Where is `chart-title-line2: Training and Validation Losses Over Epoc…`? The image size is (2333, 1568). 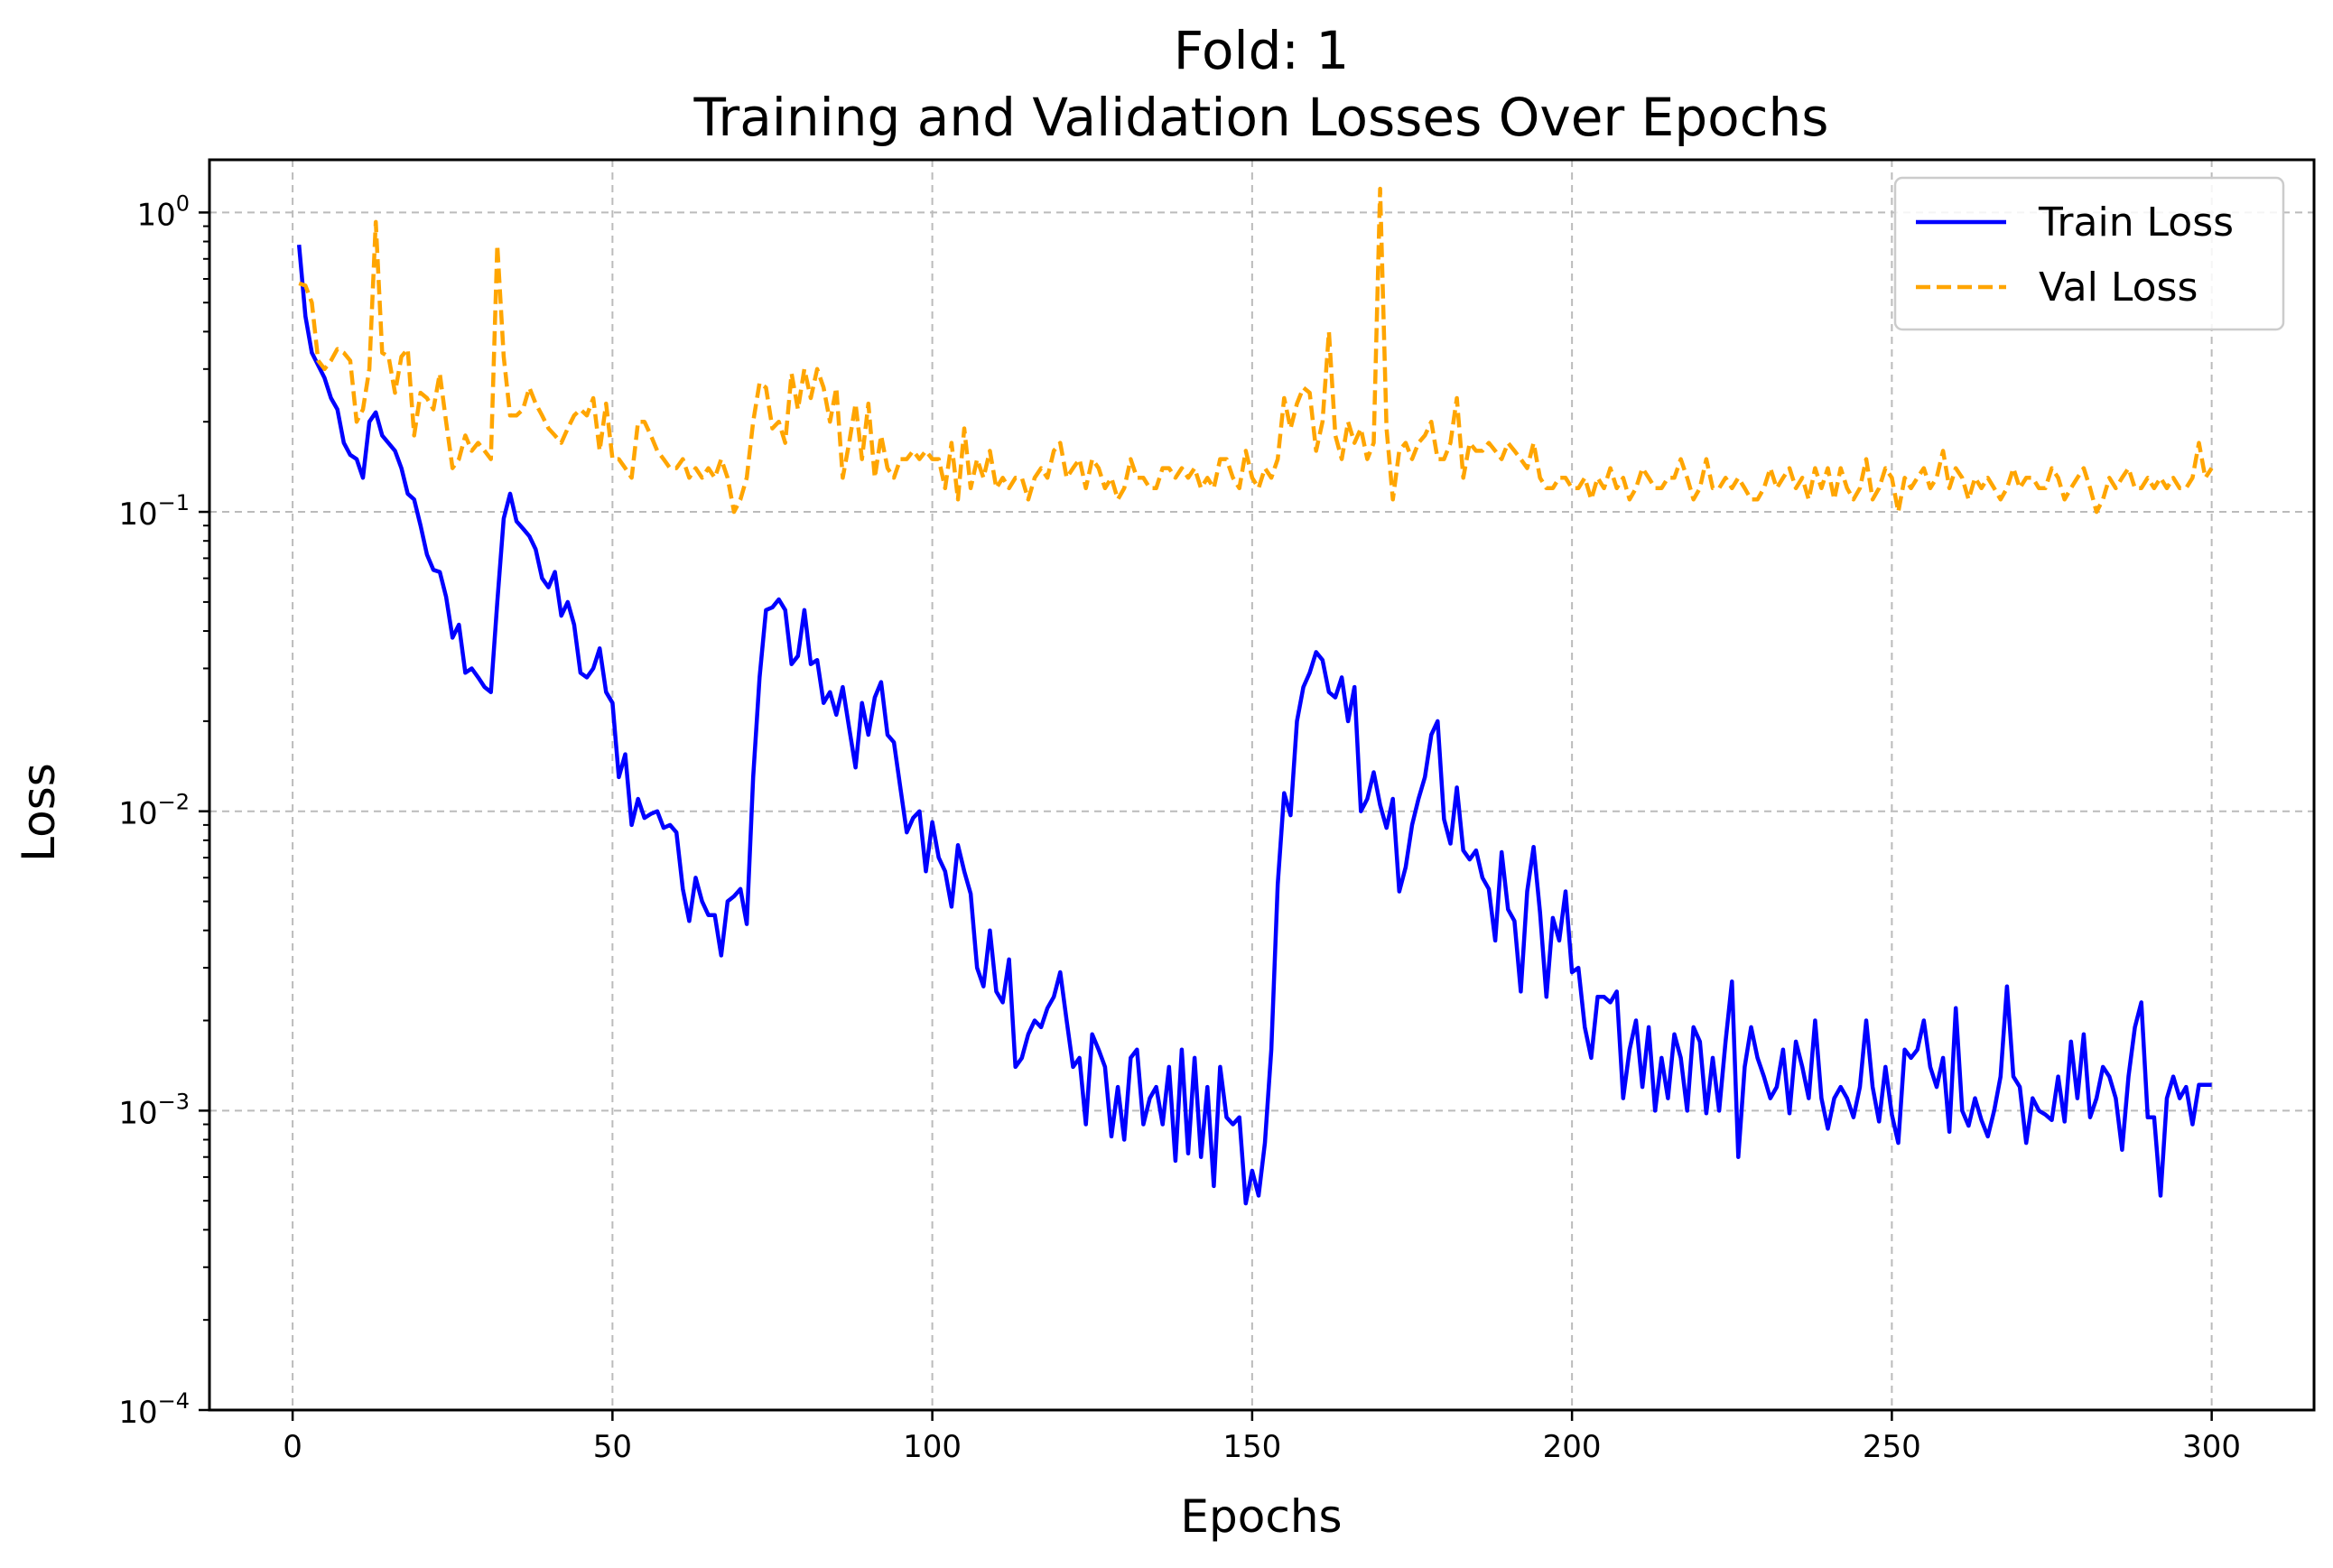
chart-title-line2: Training and Validation Losses Over Epoc… is located at coordinates (1261, 117).